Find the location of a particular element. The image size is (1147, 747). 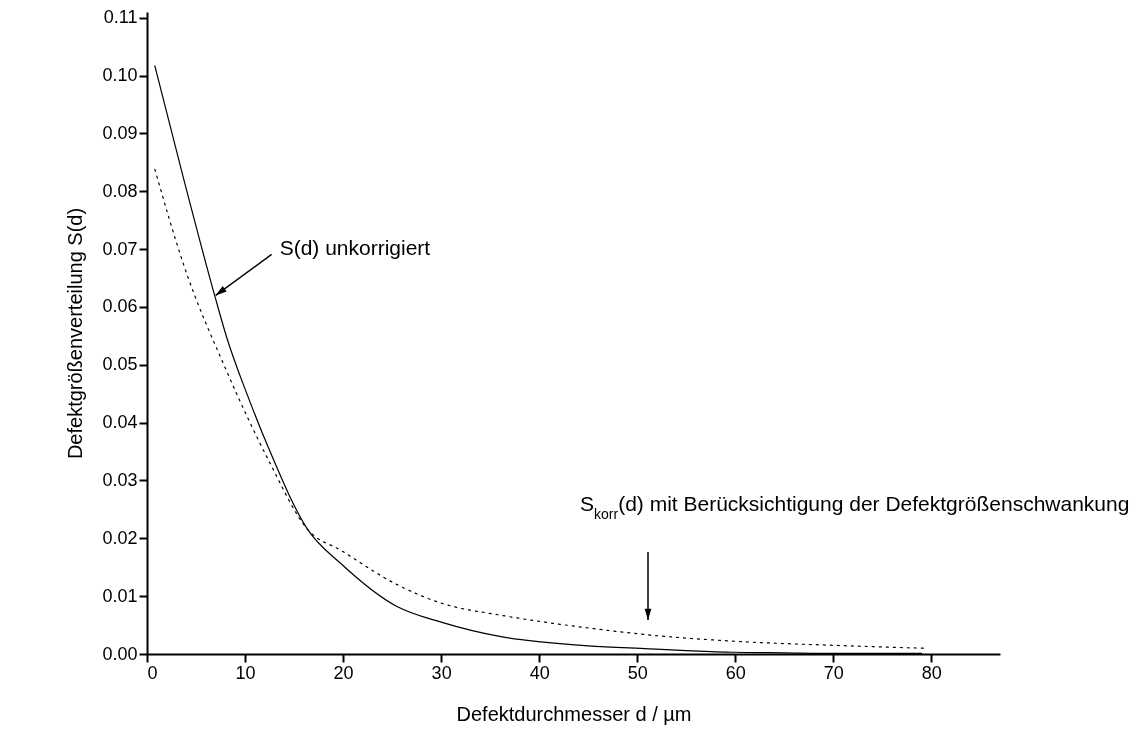

y-tick-label: 0.05 is located at coordinates (120, 364).